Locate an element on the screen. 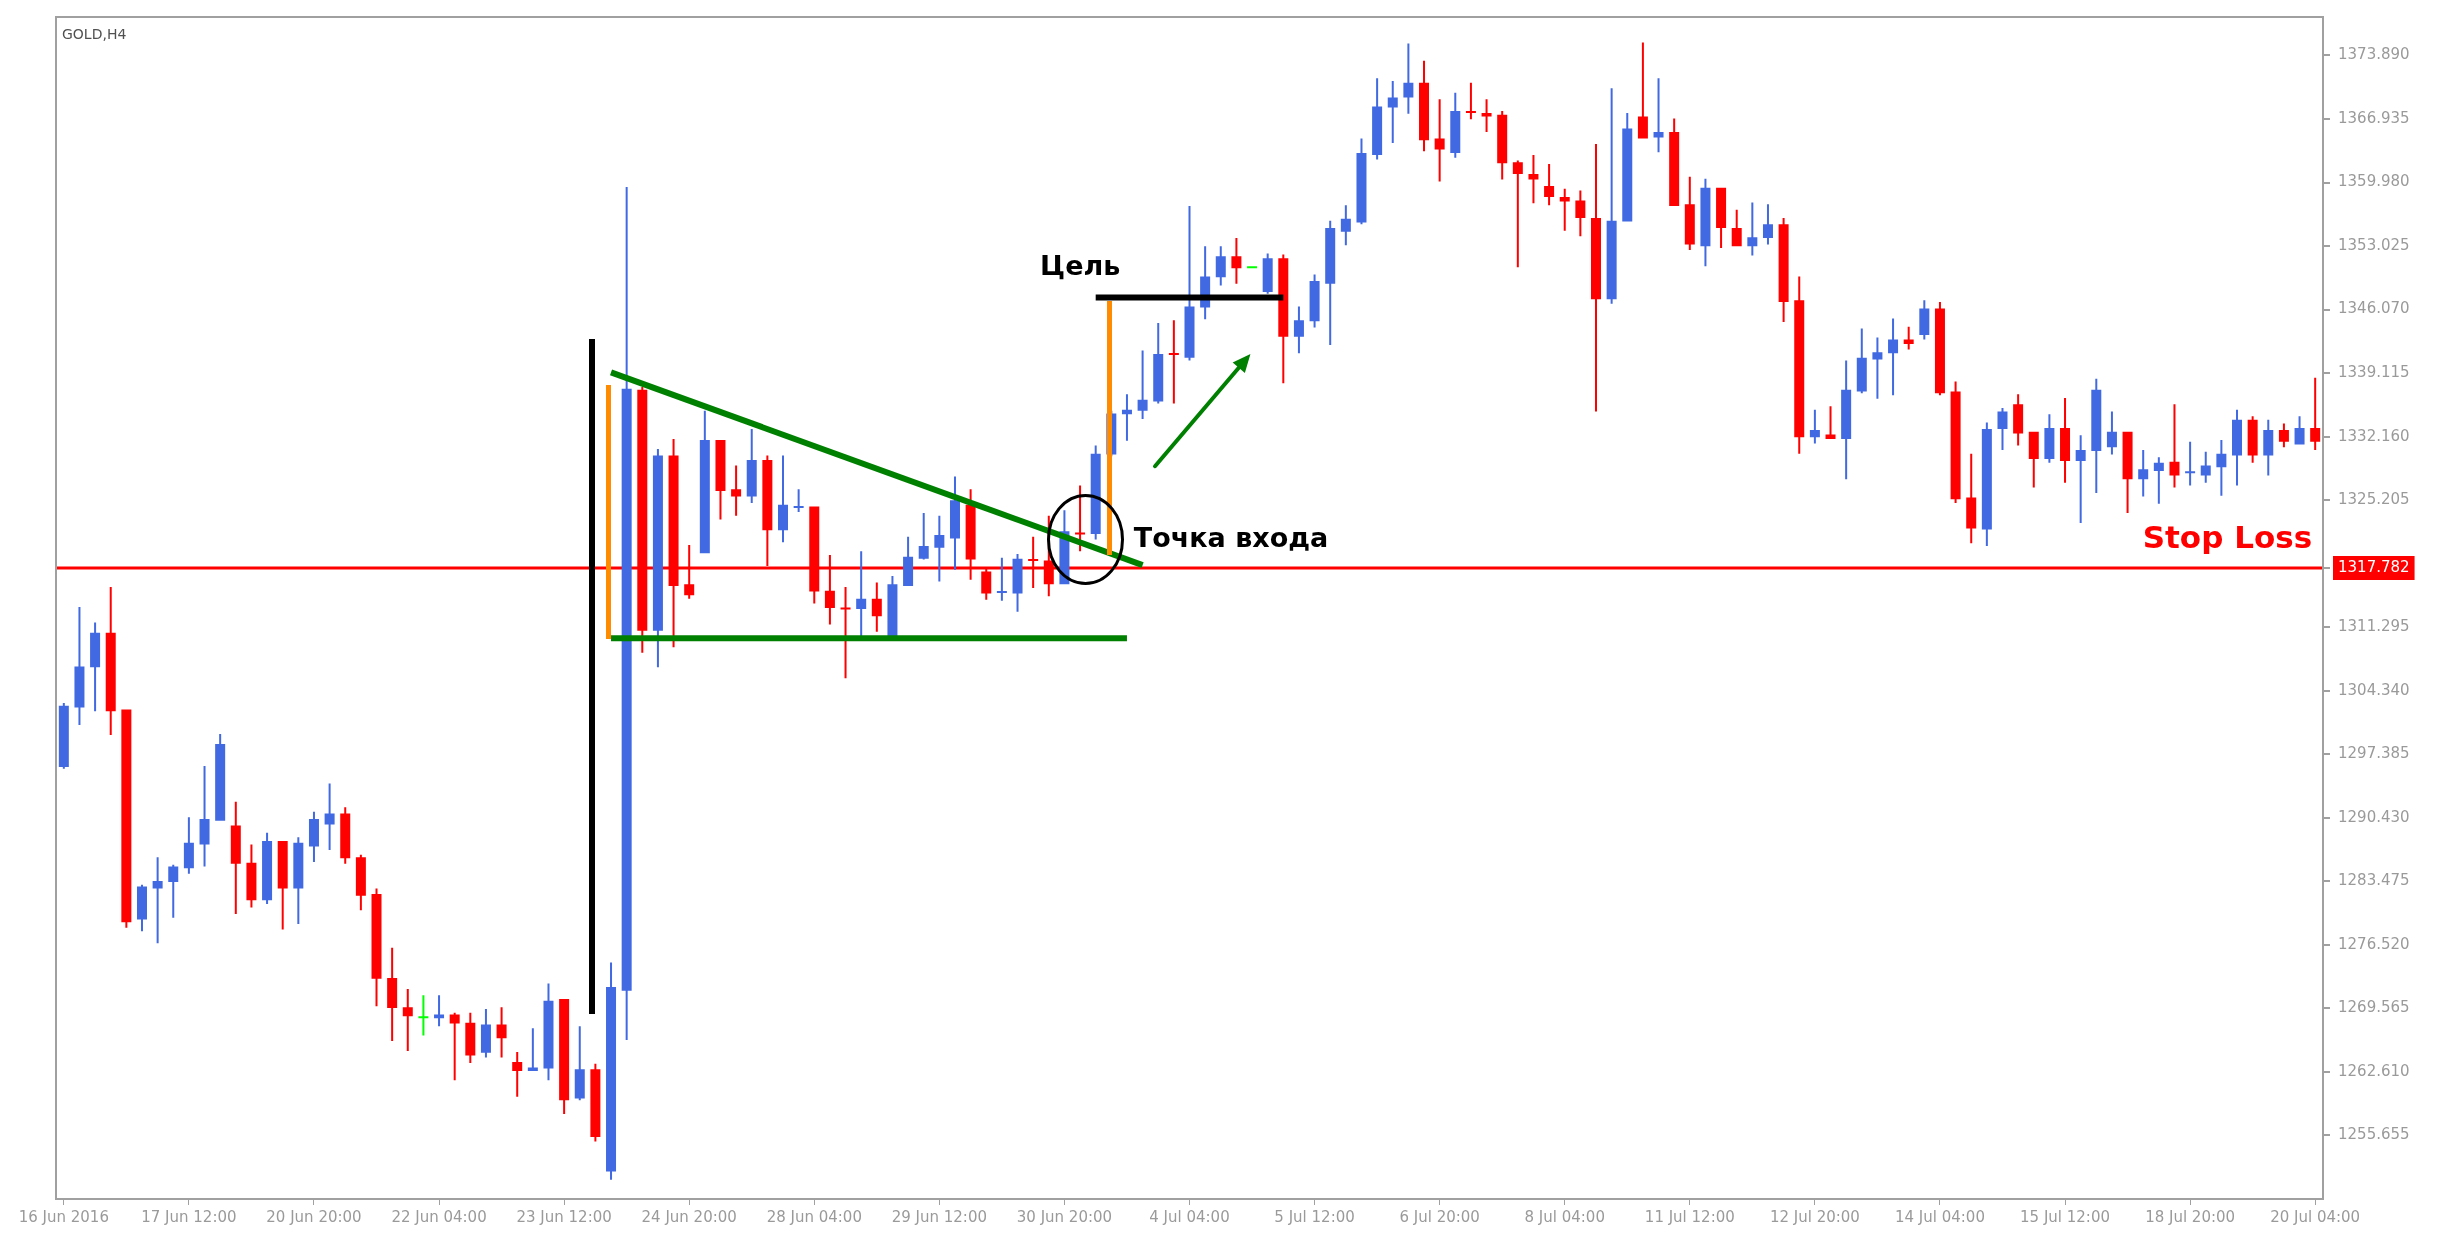  y-tick-label: 1346.070 is located at coordinates (2374, 308).